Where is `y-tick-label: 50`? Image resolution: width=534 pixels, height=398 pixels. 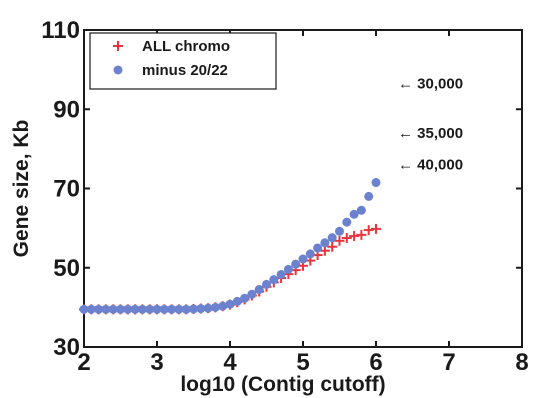 y-tick-label: 50 is located at coordinates (66, 268).